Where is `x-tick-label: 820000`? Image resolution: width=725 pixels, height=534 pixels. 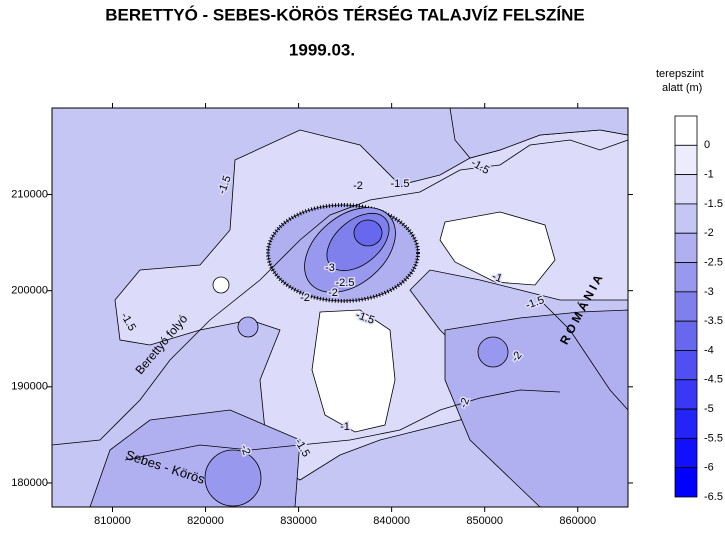
x-tick-label: 820000 is located at coordinates (205, 521).